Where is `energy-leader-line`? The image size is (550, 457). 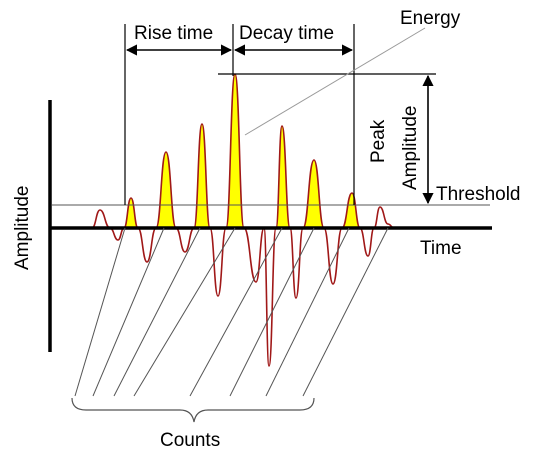
energy-leader-line is located at coordinates (335, 81).